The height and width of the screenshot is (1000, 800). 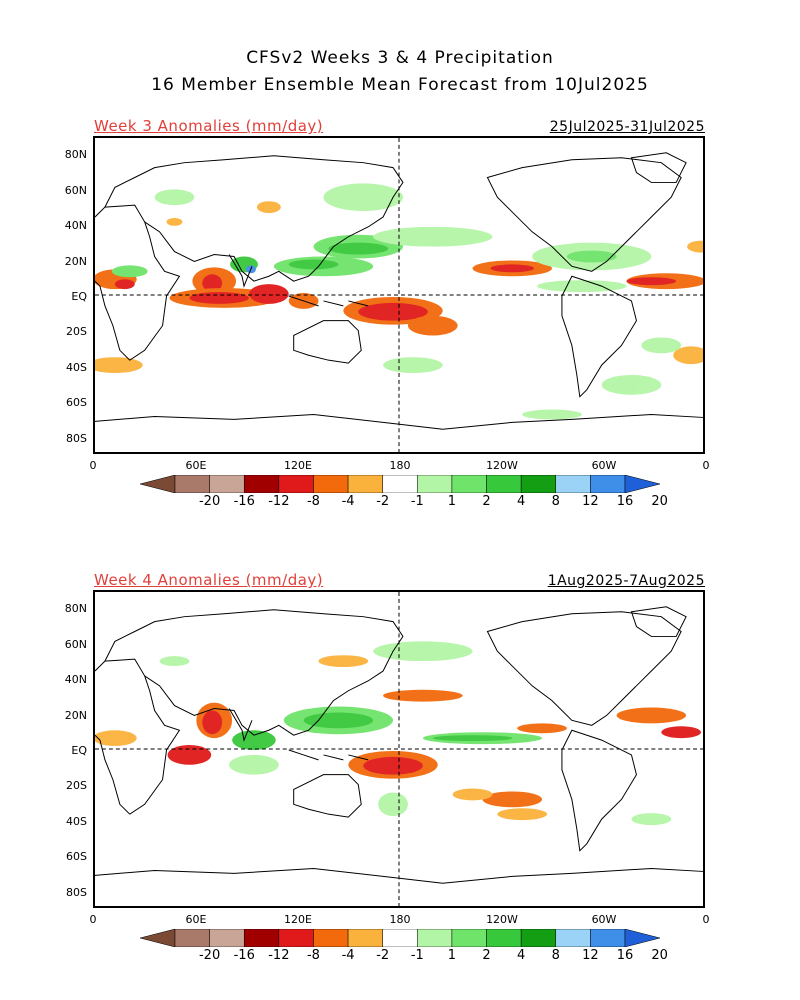 What do you see at coordinates (404, 502) in the screenshot?
I see `colorbar-labels-week3: -20 -16 -12 -8 -4 -2 -1 1 2 4 8 12 16 20` at bounding box center [404, 502].